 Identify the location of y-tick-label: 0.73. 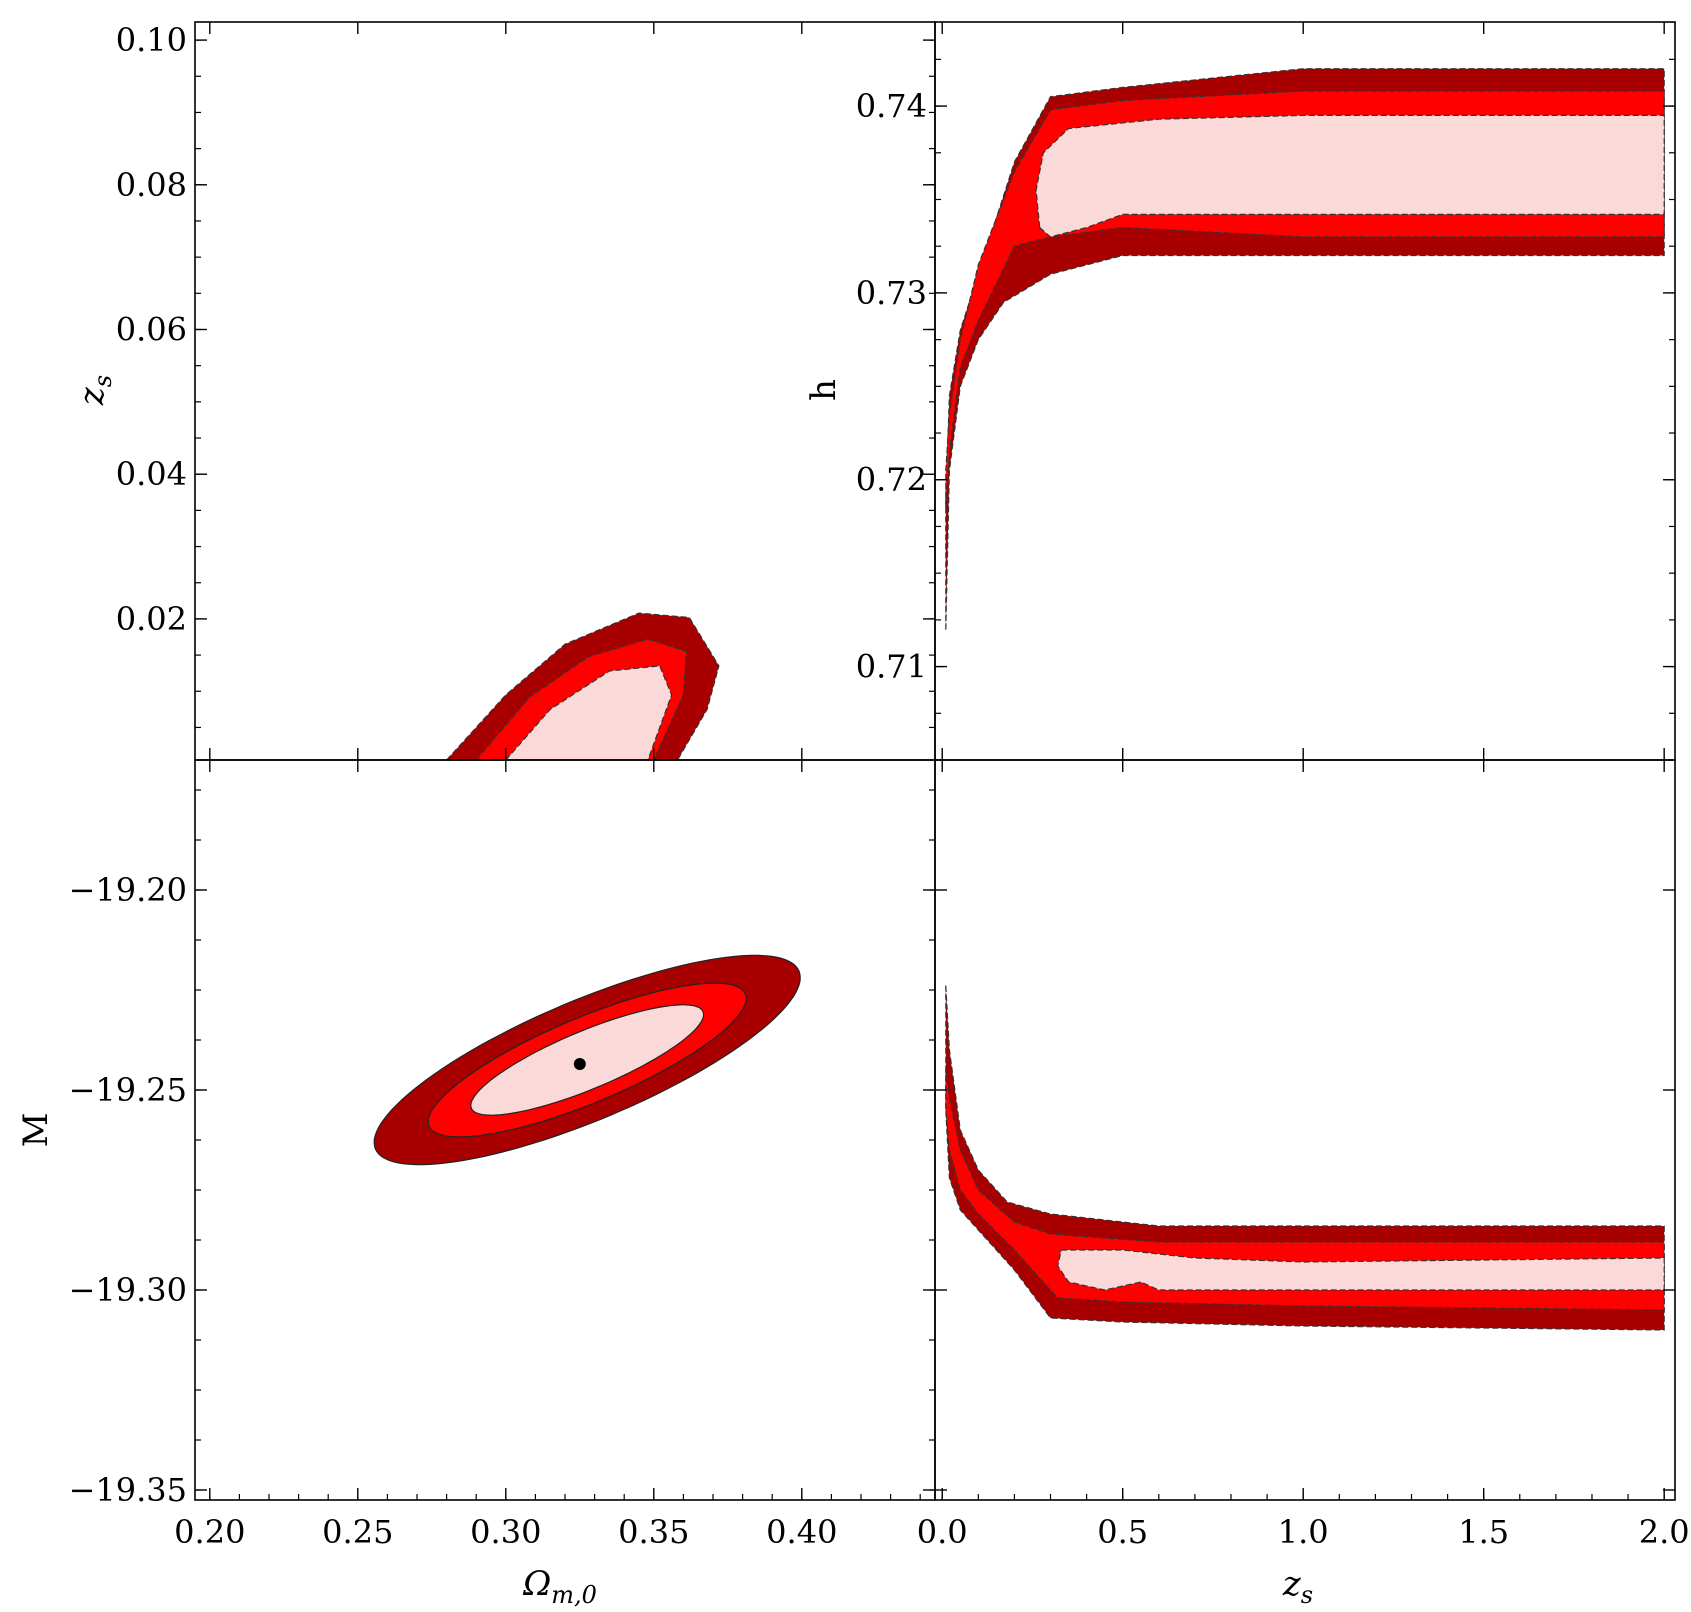
(891, 293).